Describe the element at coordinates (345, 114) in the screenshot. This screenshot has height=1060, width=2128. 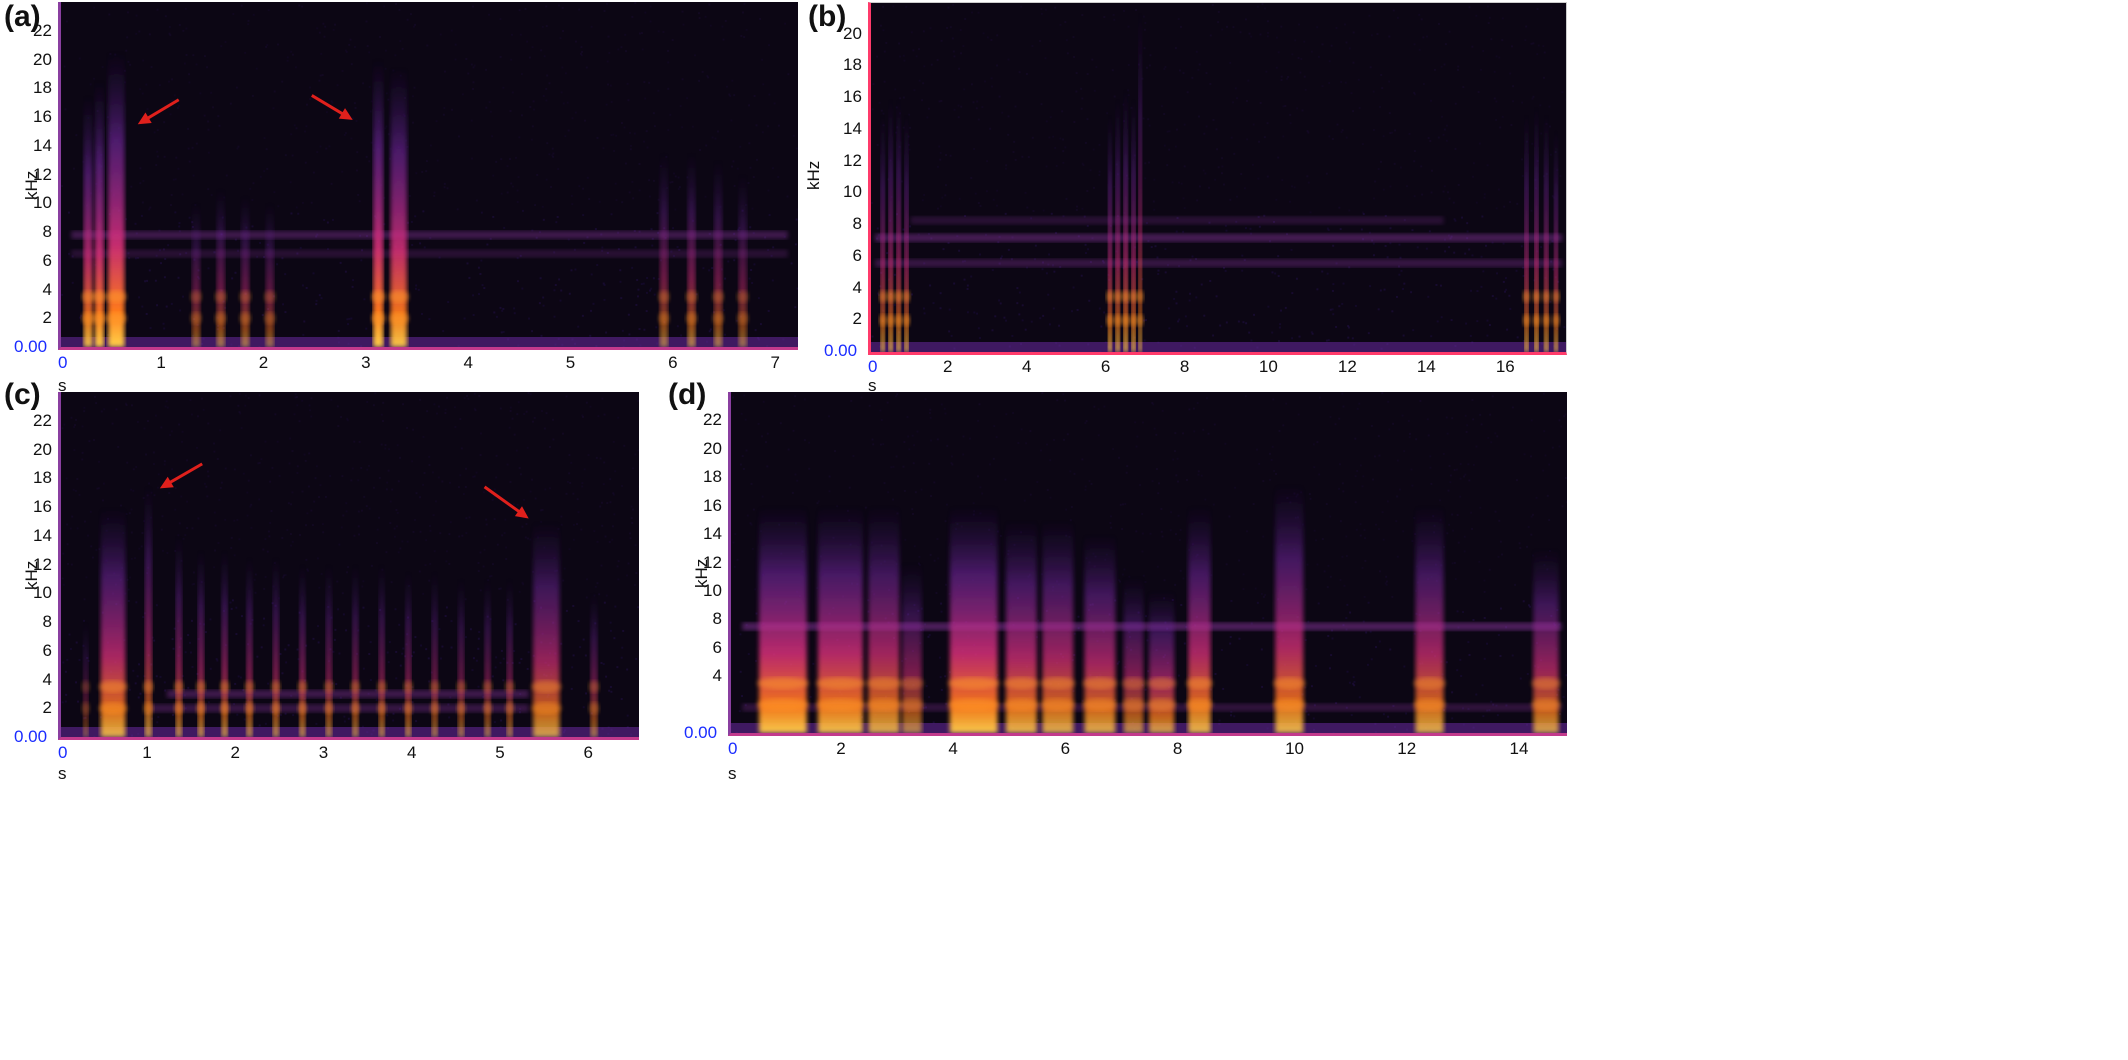
I see `annotation-arrowhead` at that location.